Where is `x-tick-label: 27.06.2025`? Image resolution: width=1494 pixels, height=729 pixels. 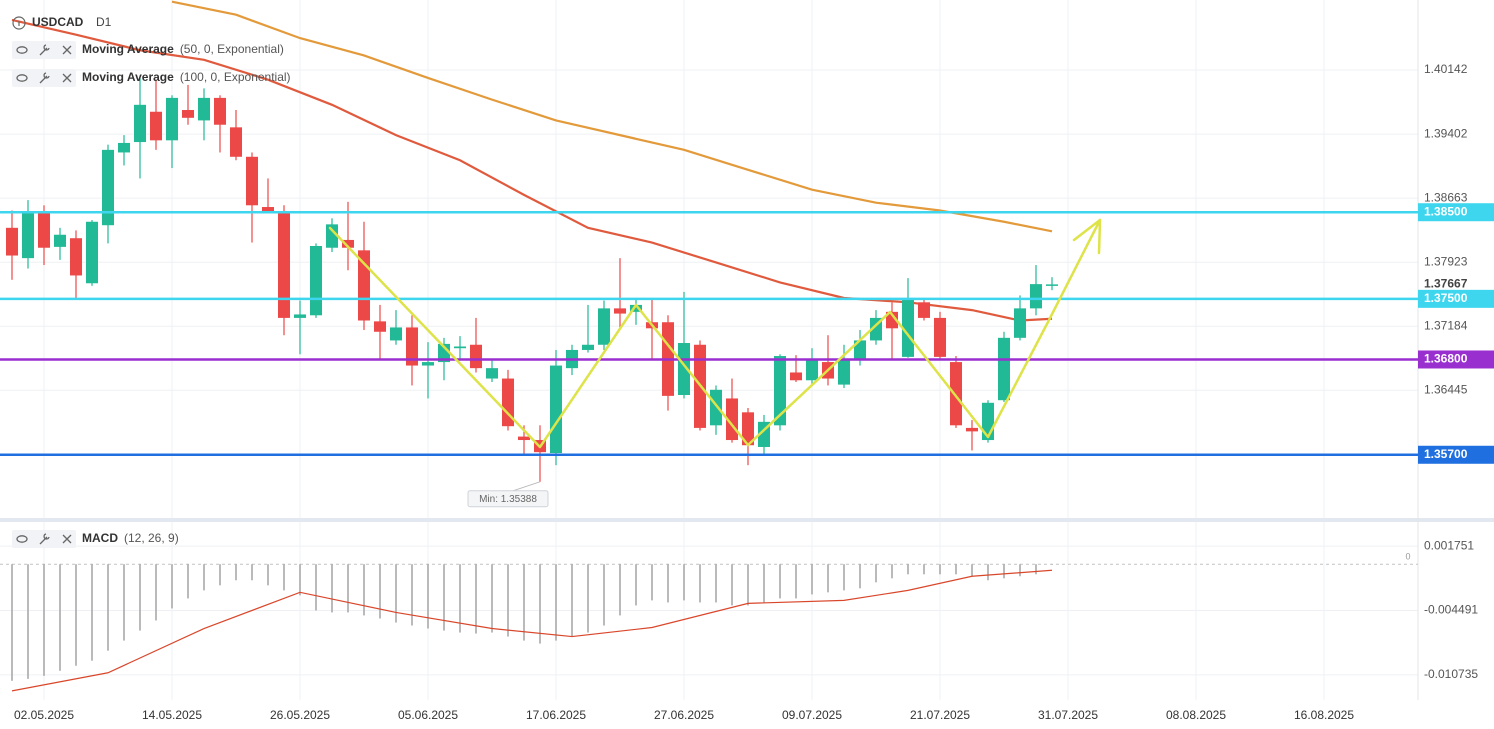 x-tick-label: 27.06.2025 is located at coordinates (684, 715).